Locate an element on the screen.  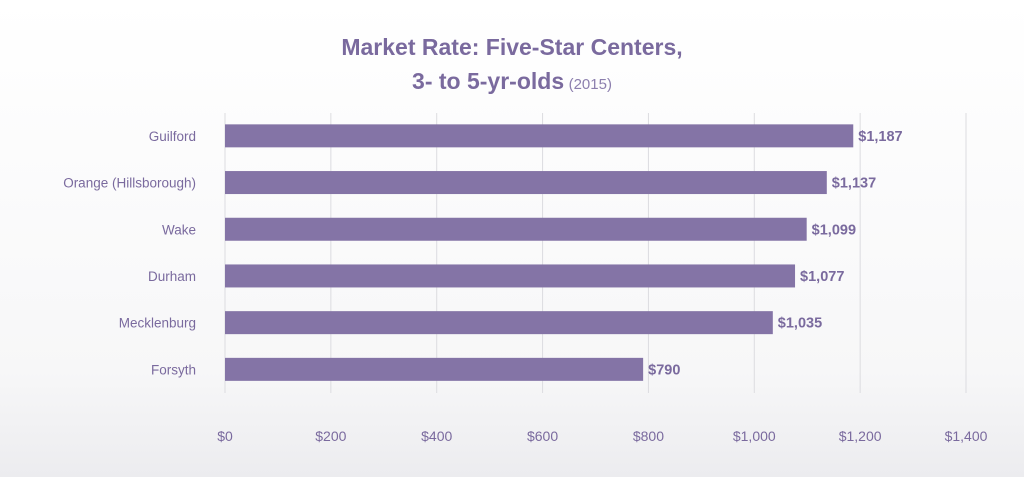
category-label: Durham is located at coordinates (172, 276).